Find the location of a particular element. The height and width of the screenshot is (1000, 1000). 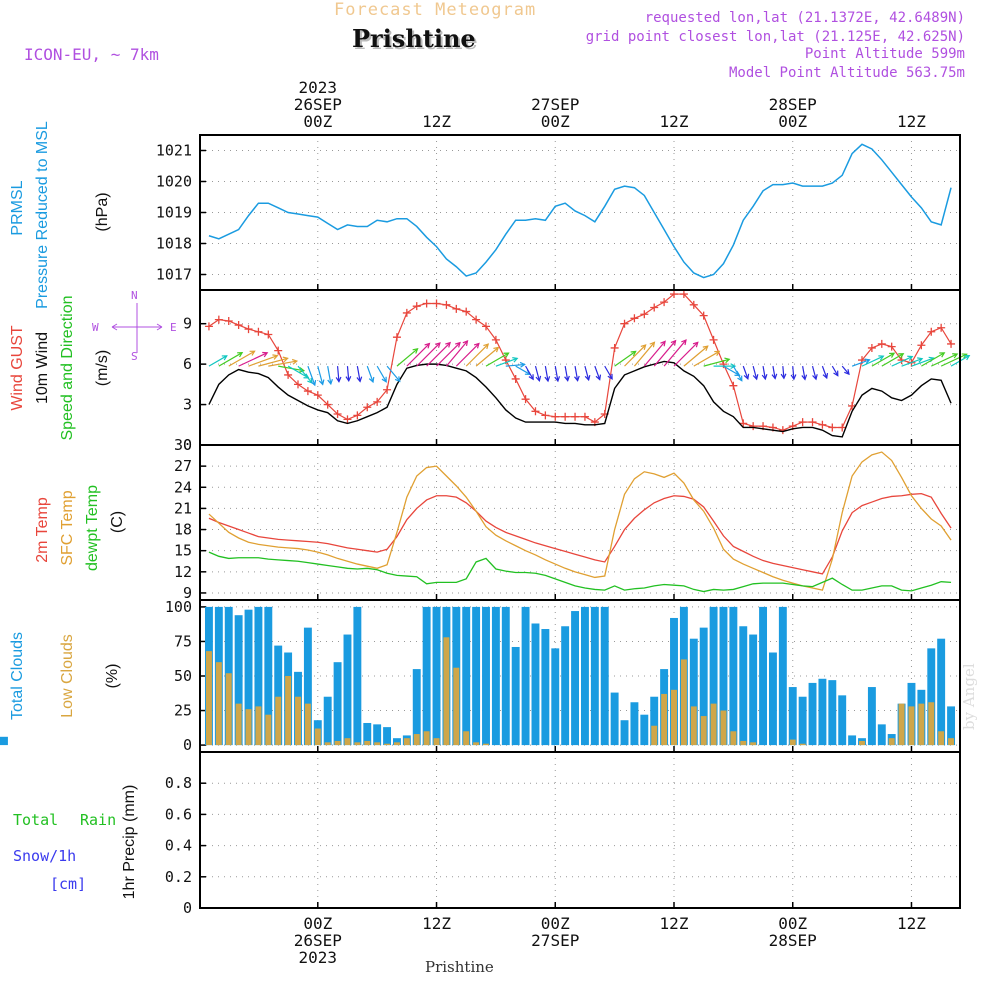

pressure-unit: (hPa) is located at coordinates (102, 211).